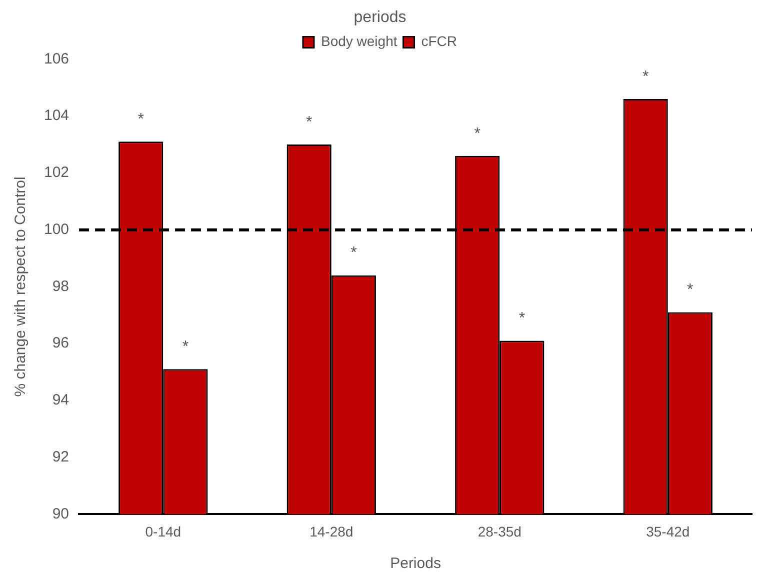 This screenshot has height=585, width=770. I want to click on x-axis-title: Periods, so click(415, 563).